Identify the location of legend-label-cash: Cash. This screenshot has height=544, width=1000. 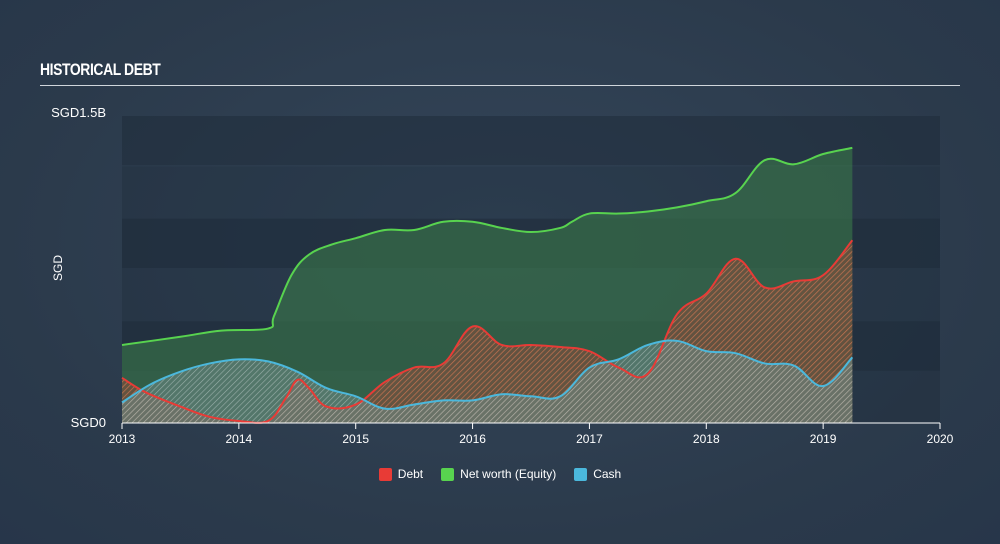
(607, 474).